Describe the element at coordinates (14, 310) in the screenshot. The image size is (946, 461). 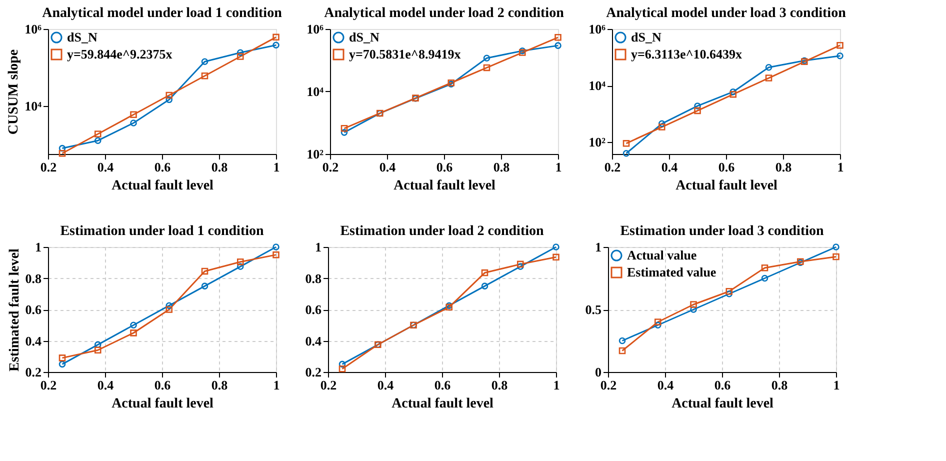
I see `y-axis-title: Estimated fault level` at that location.